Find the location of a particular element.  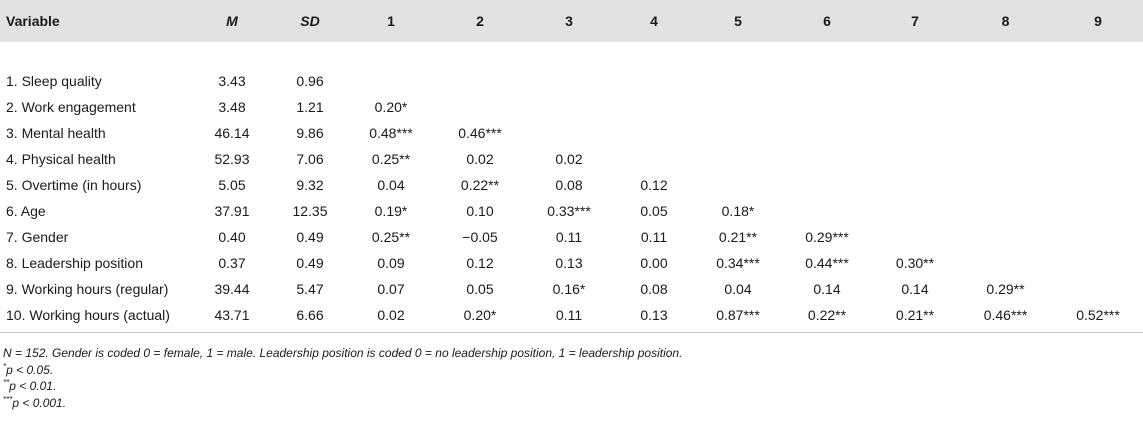

cell-corr-2: 0.12 is located at coordinates (480, 263).